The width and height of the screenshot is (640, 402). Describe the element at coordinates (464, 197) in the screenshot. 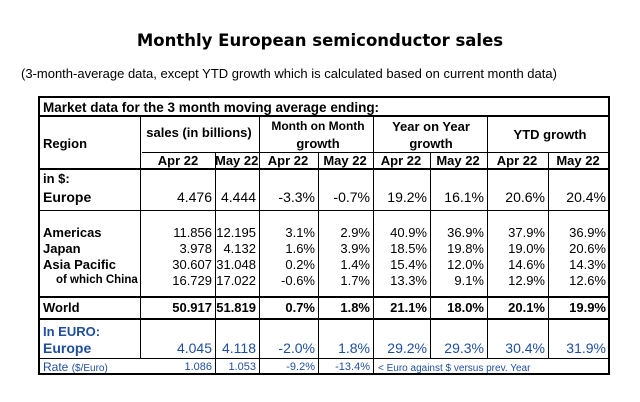

I see `table-cell: 16.1%` at that location.